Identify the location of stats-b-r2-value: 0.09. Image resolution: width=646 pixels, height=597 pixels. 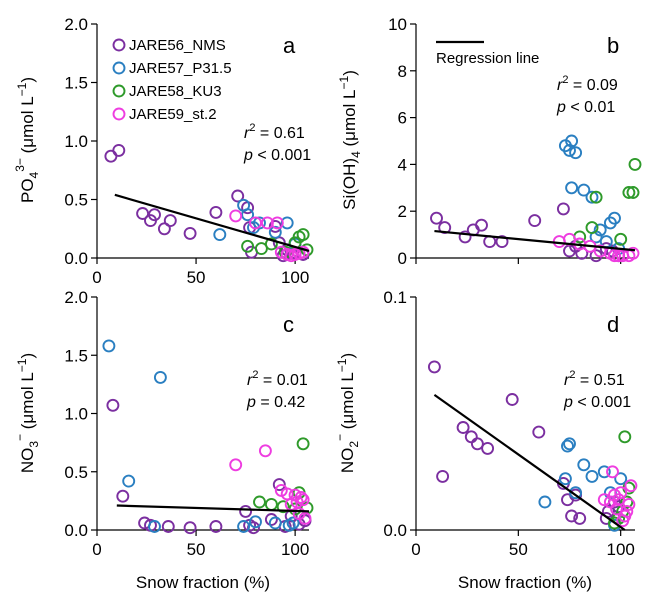
(602, 85).